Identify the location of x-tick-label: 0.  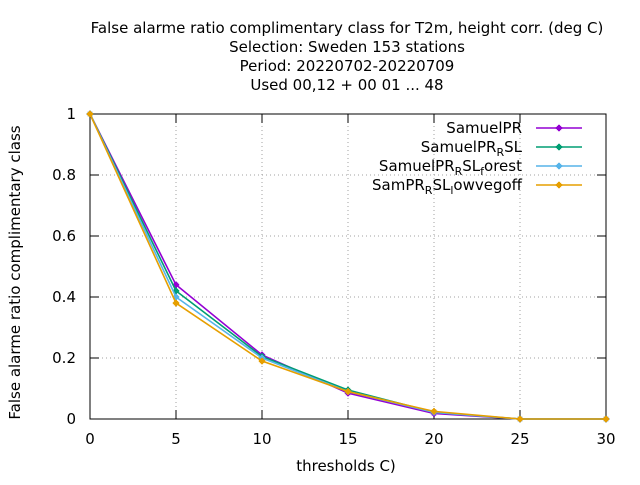
(90, 439).